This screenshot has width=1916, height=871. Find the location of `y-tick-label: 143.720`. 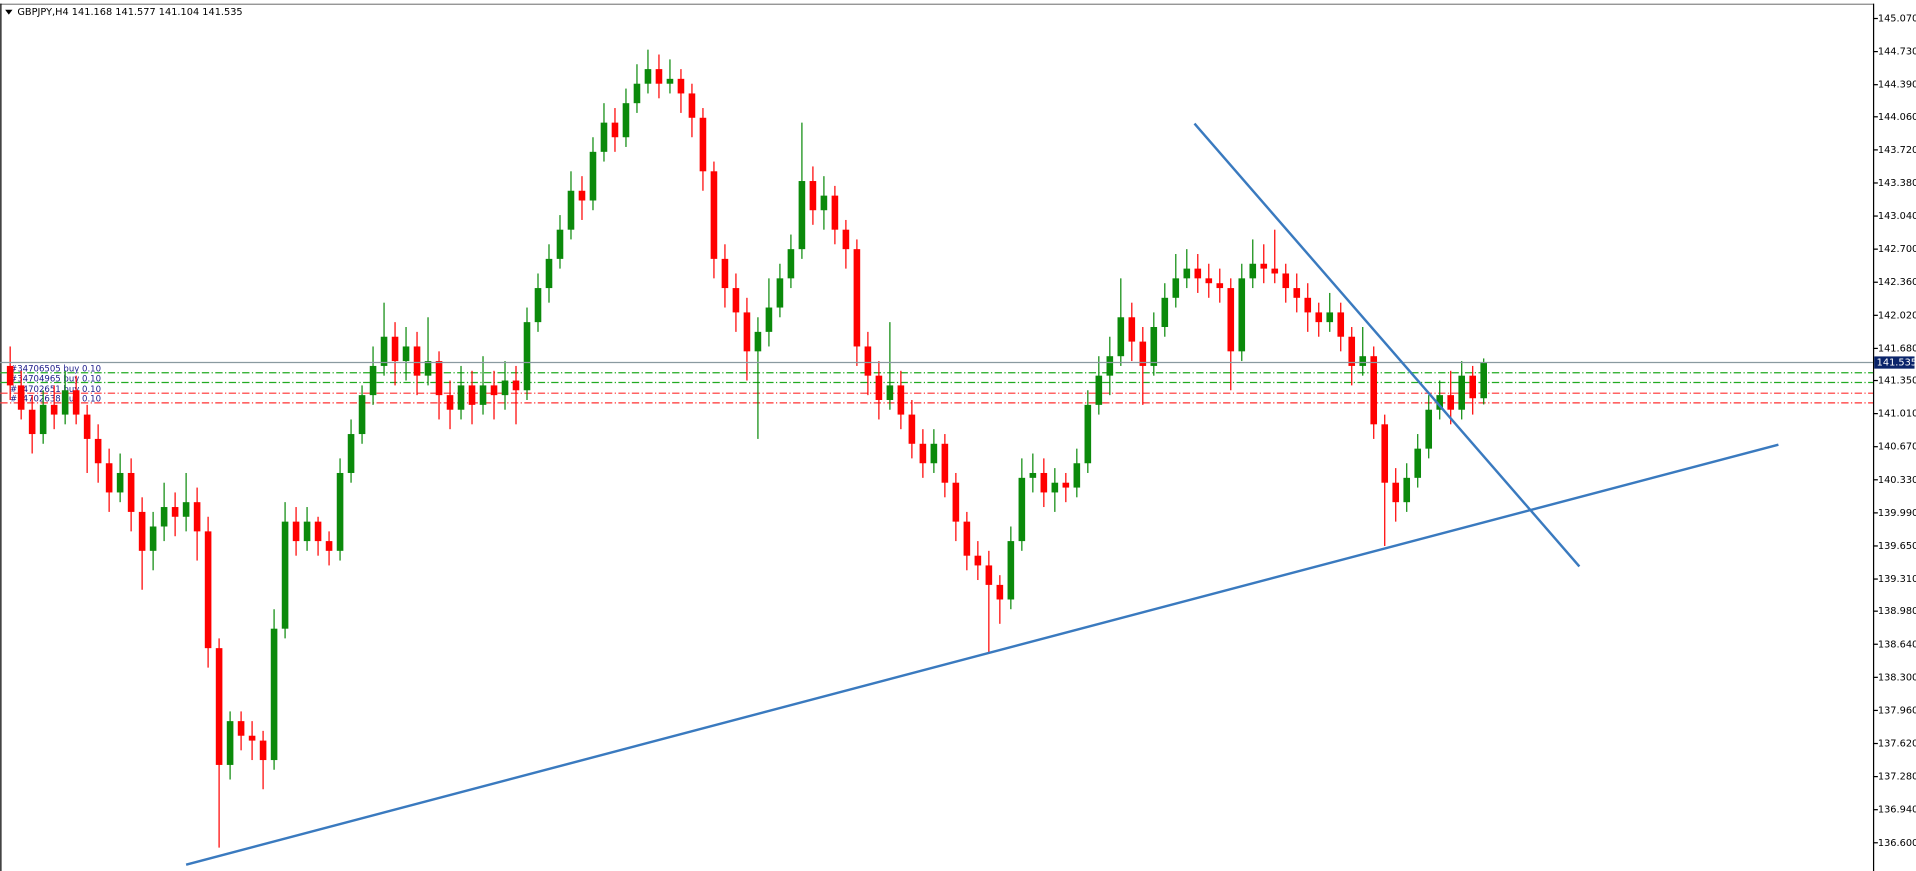

y-tick-label: 143.720 is located at coordinates (1897, 150).